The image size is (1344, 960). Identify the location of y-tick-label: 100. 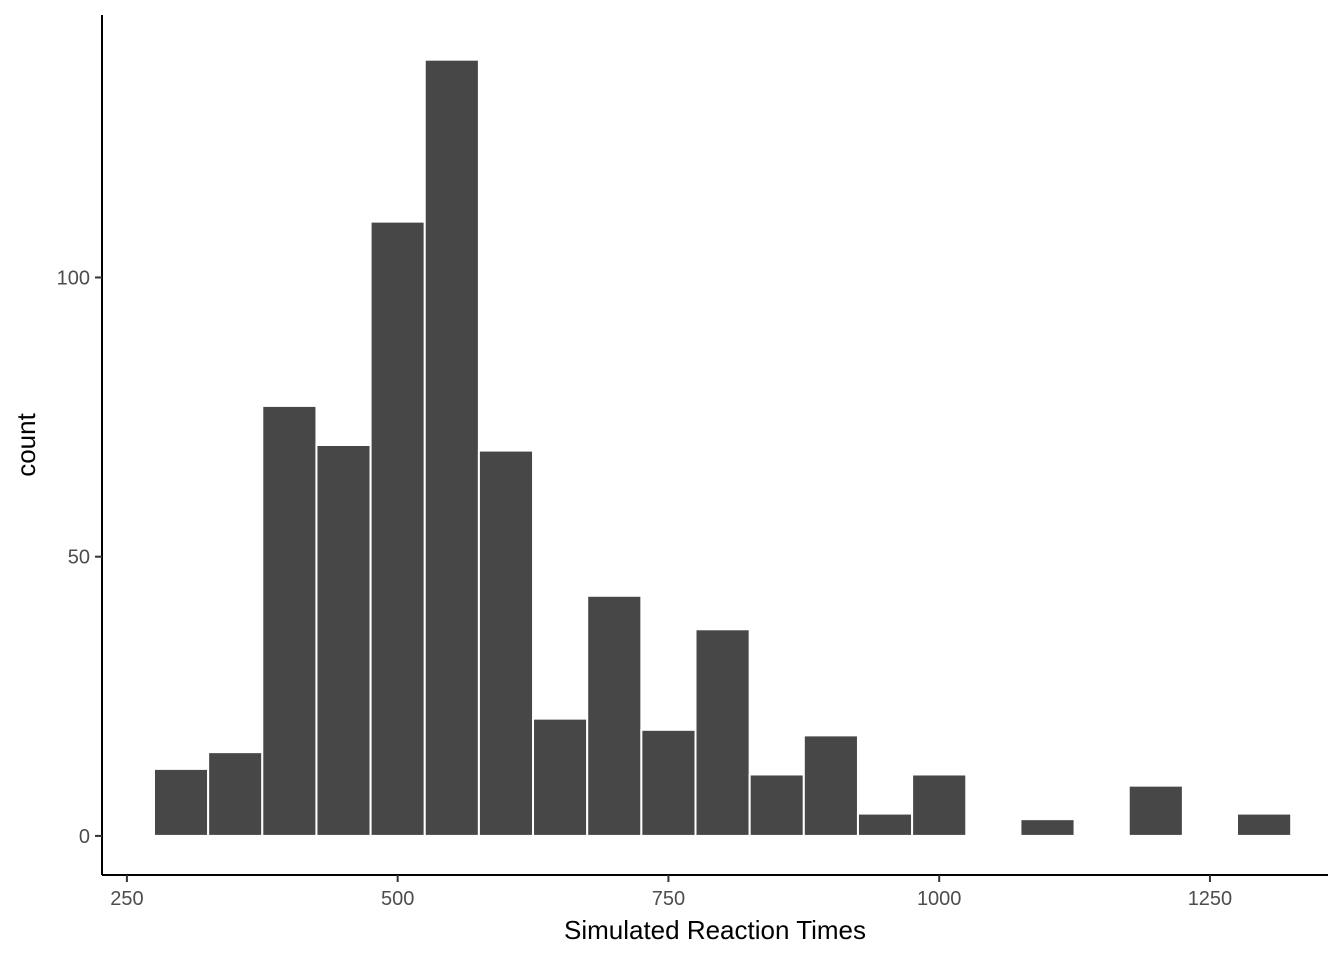
(73, 278).